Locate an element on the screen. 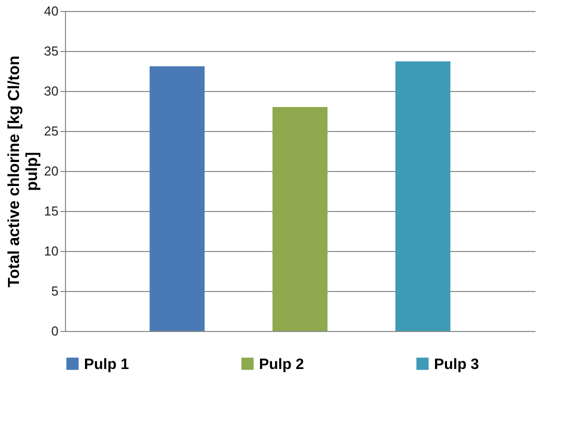 The image size is (576, 425). y-tick-label: 0 is located at coordinates (54, 331).